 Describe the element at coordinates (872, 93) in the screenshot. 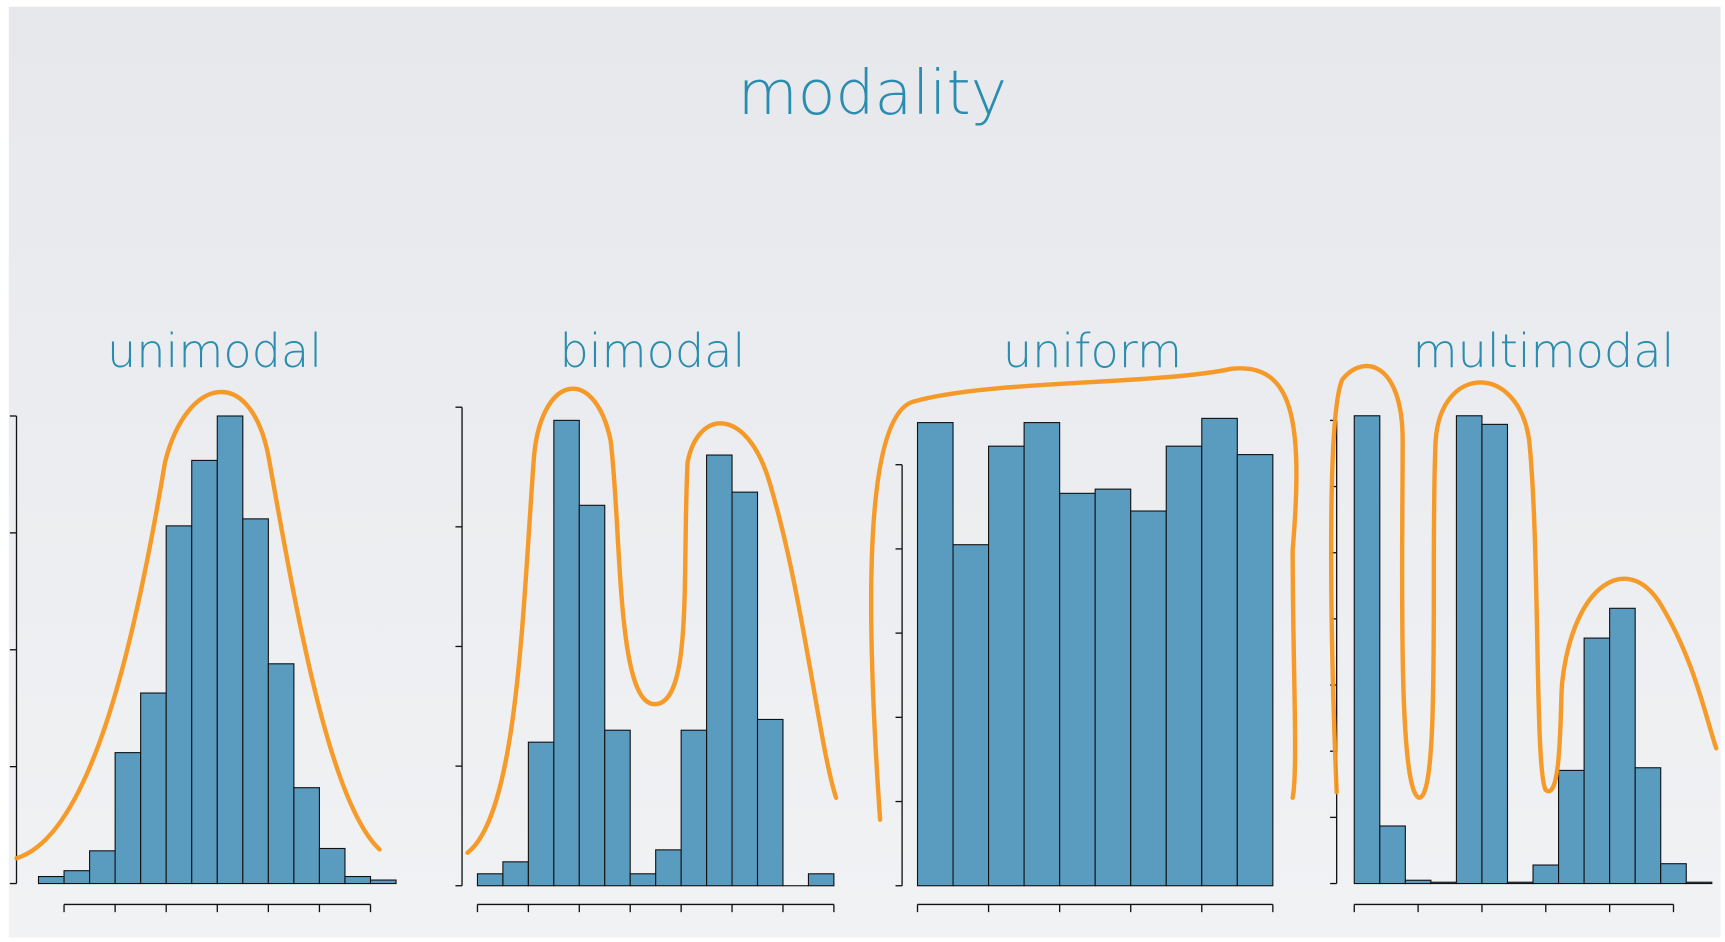

I see `slide-title: modality` at that location.